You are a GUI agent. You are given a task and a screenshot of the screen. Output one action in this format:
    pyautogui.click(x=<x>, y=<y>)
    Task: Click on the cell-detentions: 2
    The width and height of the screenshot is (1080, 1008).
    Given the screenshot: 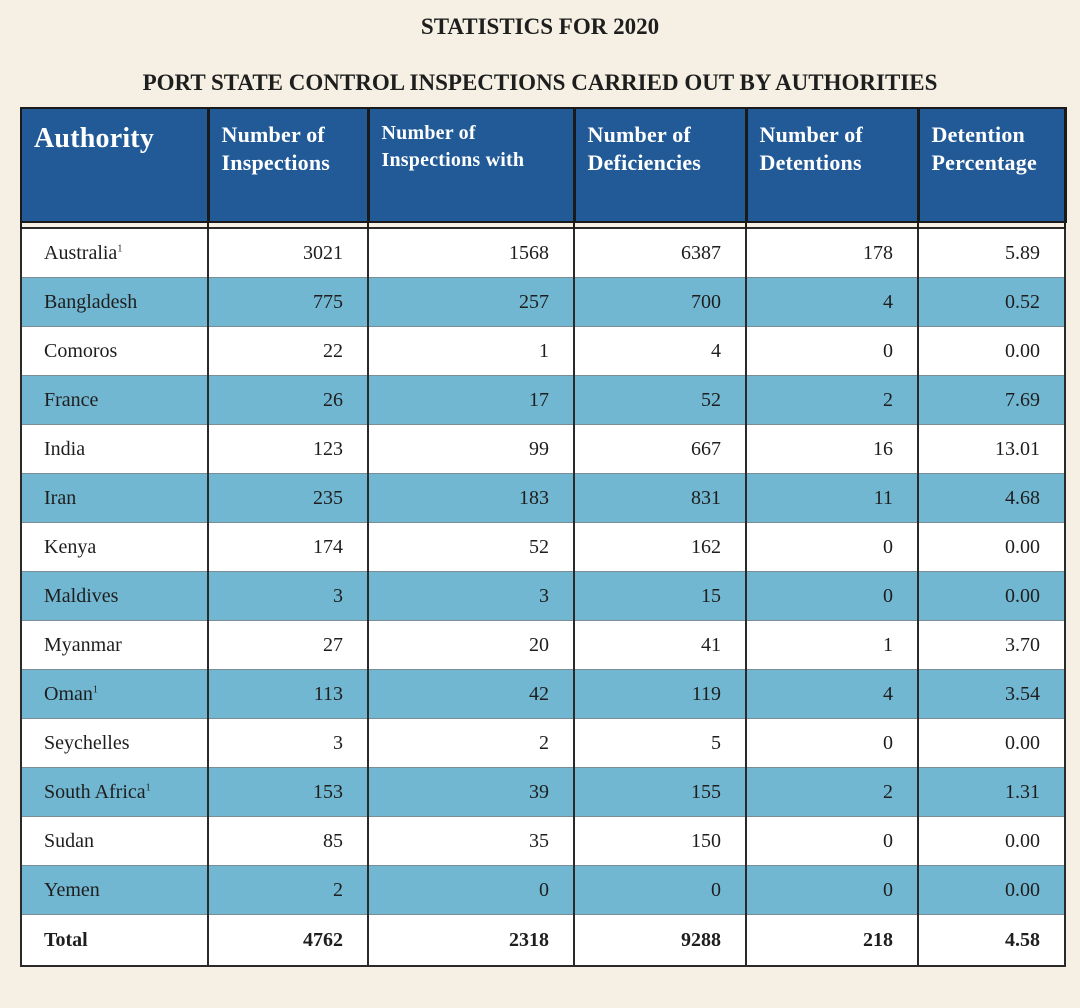 What is the action you would take?
    pyautogui.click(x=832, y=400)
    